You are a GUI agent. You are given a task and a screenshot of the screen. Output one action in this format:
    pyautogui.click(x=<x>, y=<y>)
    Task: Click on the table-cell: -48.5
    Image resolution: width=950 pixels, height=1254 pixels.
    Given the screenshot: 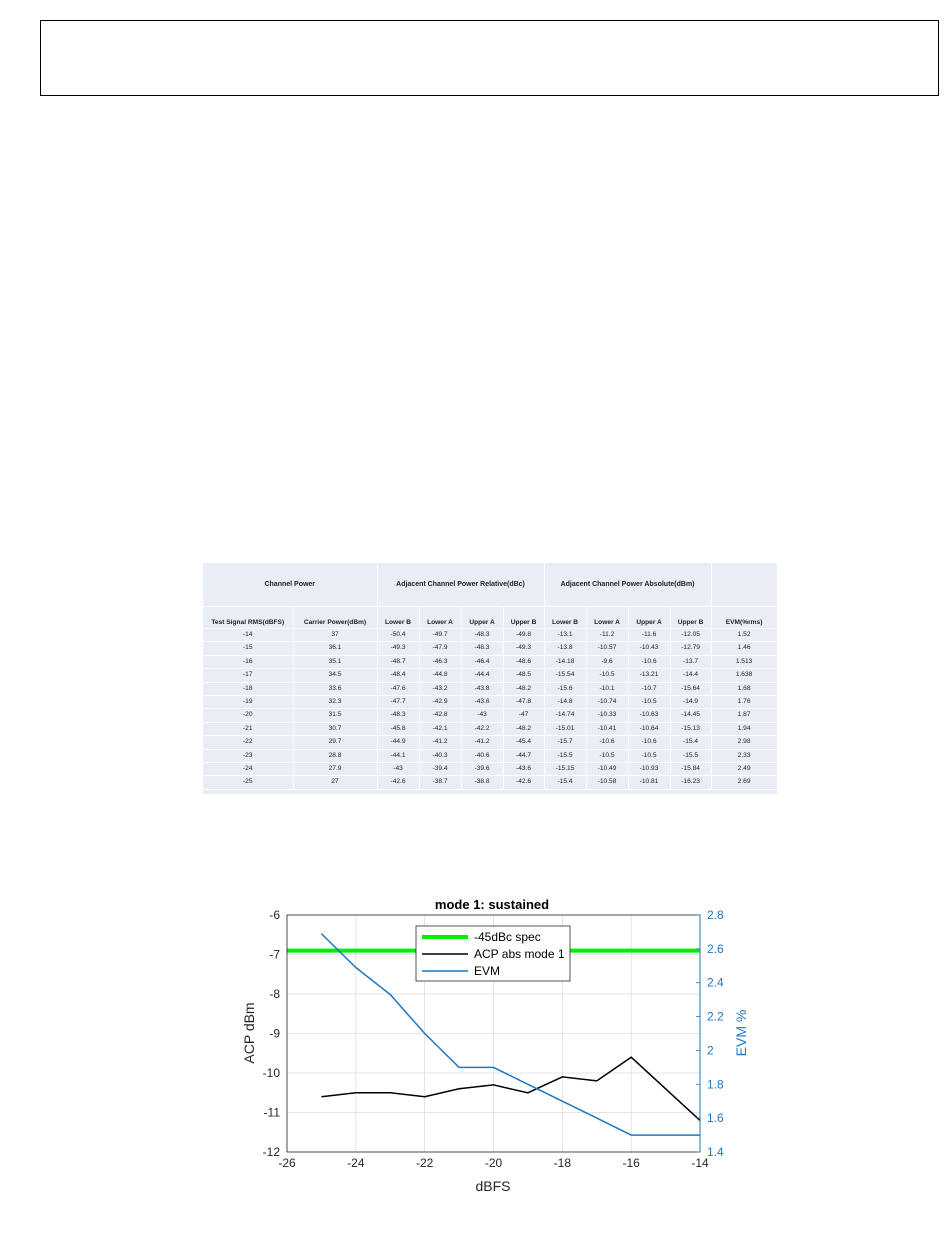 What is the action you would take?
    pyautogui.click(x=524, y=675)
    